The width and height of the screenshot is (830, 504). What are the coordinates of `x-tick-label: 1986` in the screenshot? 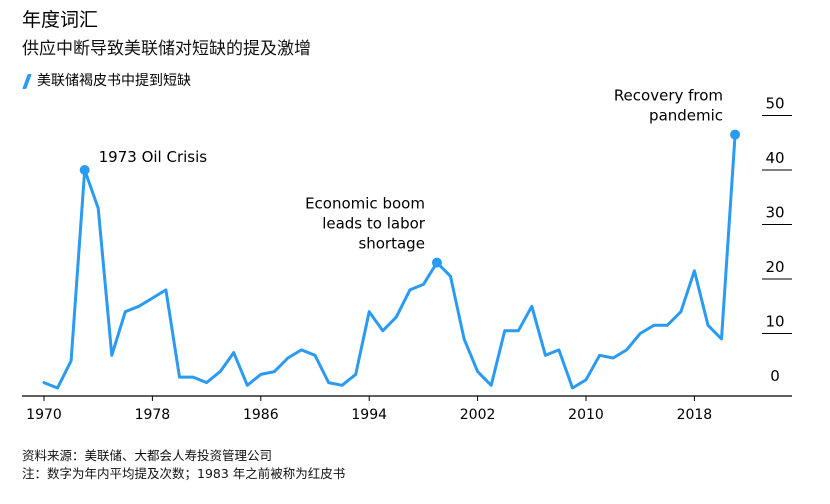 It's located at (261, 415).